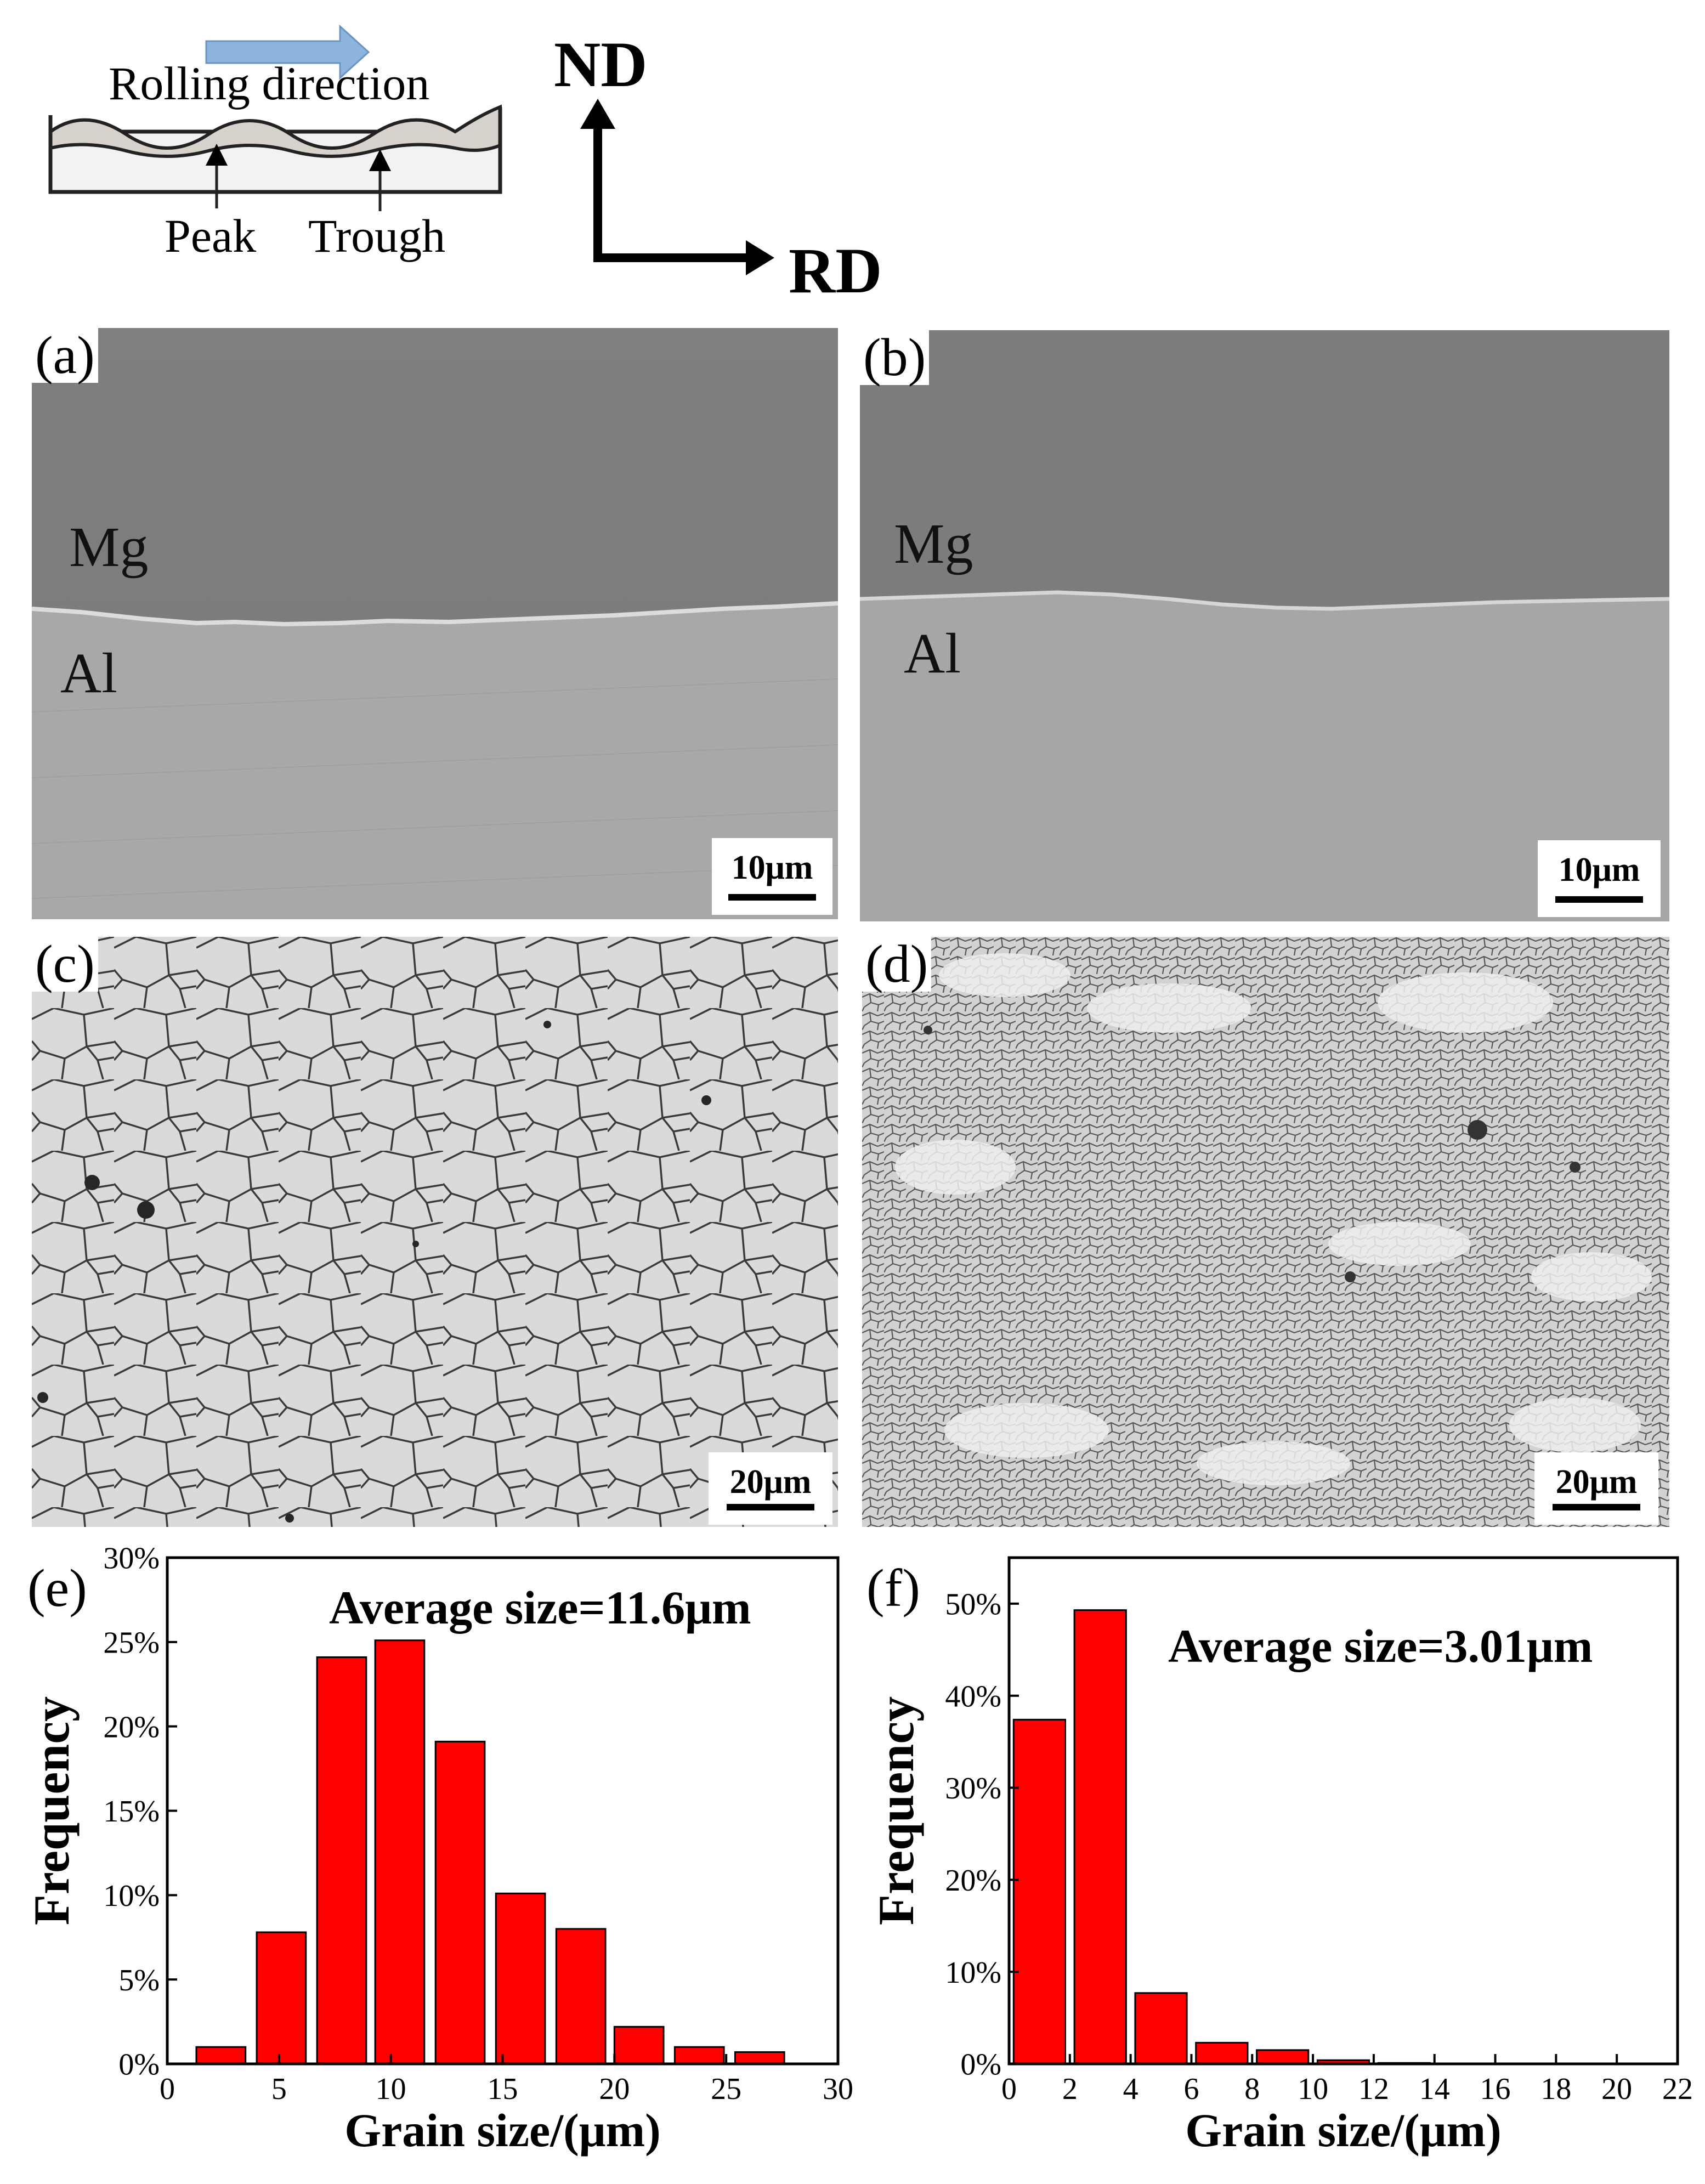 The width and height of the screenshot is (1705, 2184). Describe the element at coordinates (65, 356) in the screenshot. I see `panel-a-label: (a)` at that location.